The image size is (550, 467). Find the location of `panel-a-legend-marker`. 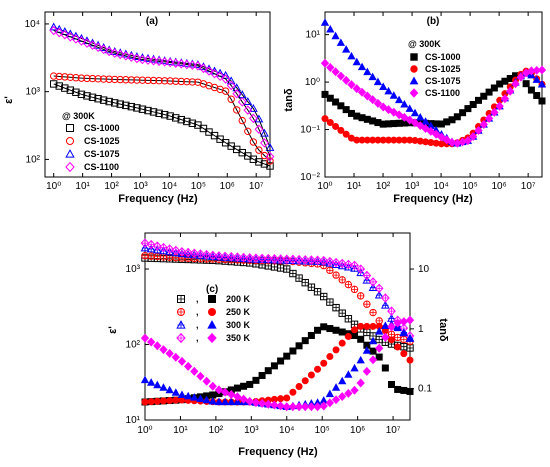

panel-a-legend-marker is located at coordinates (70, 167).